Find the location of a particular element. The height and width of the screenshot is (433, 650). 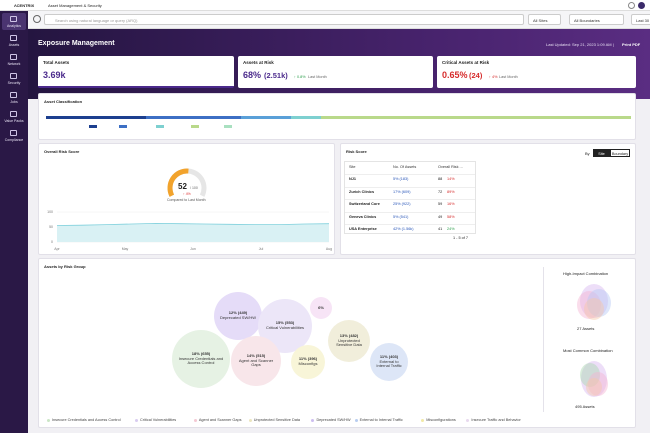

kpi-change: ↑ 4% is located at coordinates (493, 77).